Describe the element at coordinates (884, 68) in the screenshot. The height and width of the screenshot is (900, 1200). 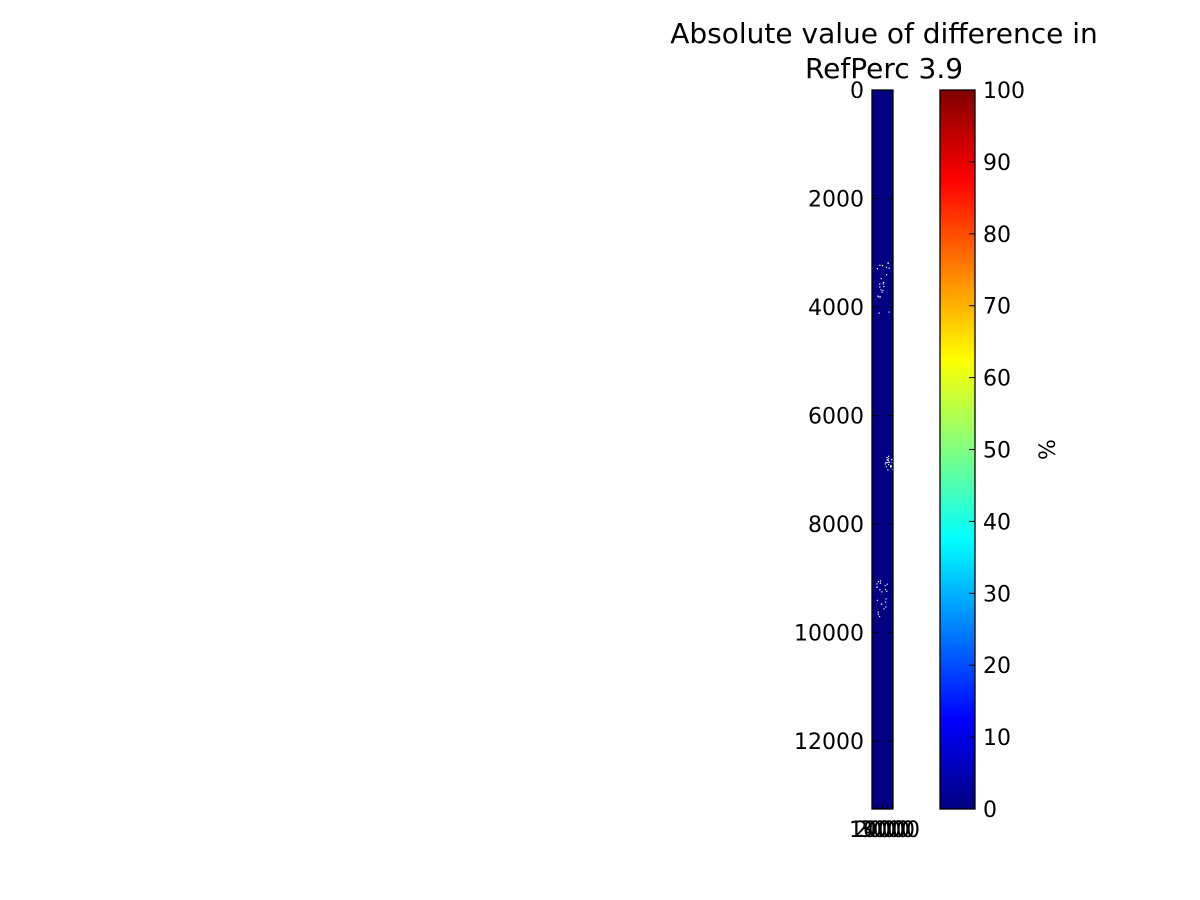
I see `chart-title-line-2: RefPerc 3.9` at that location.